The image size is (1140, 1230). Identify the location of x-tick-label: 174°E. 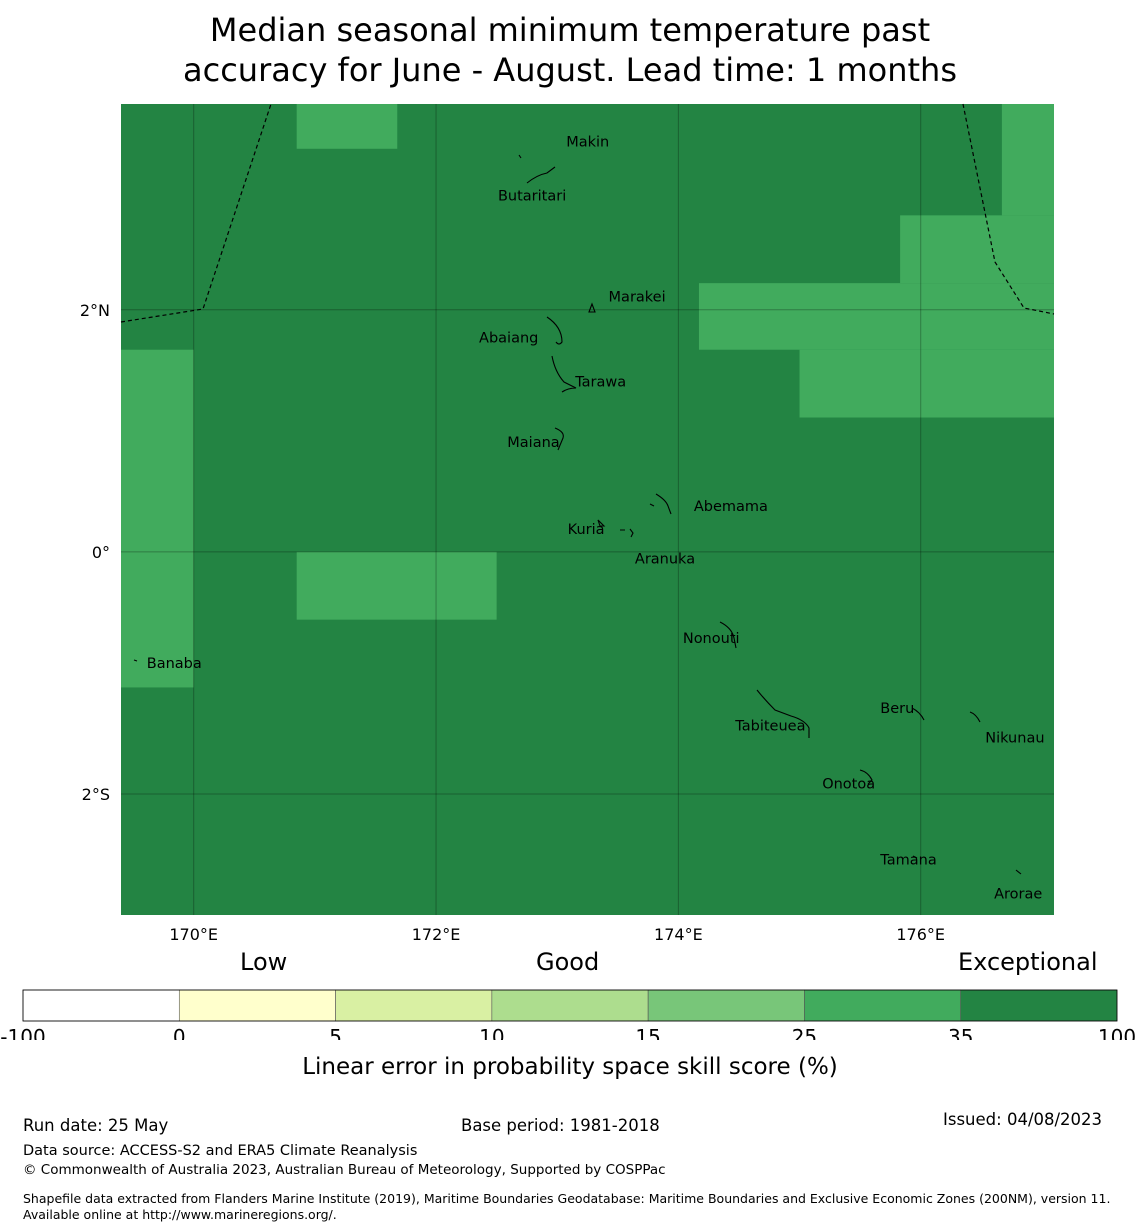
(678, 934).